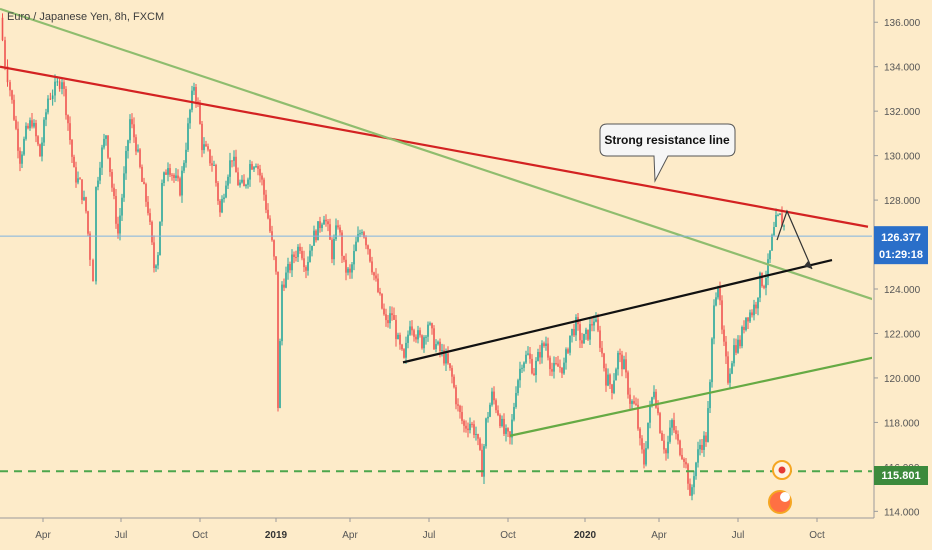  I want to click on projection-arrow, so click(794, 239).